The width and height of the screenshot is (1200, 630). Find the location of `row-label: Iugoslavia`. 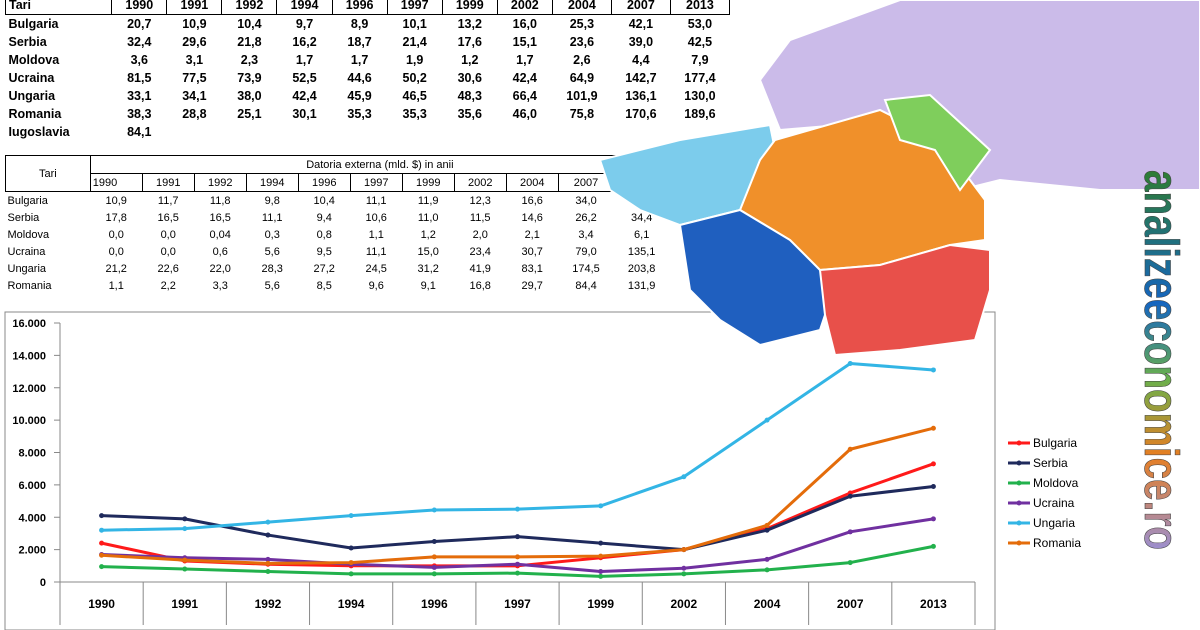

row-label: Iugoslavia is located at coordinates (39, 132).